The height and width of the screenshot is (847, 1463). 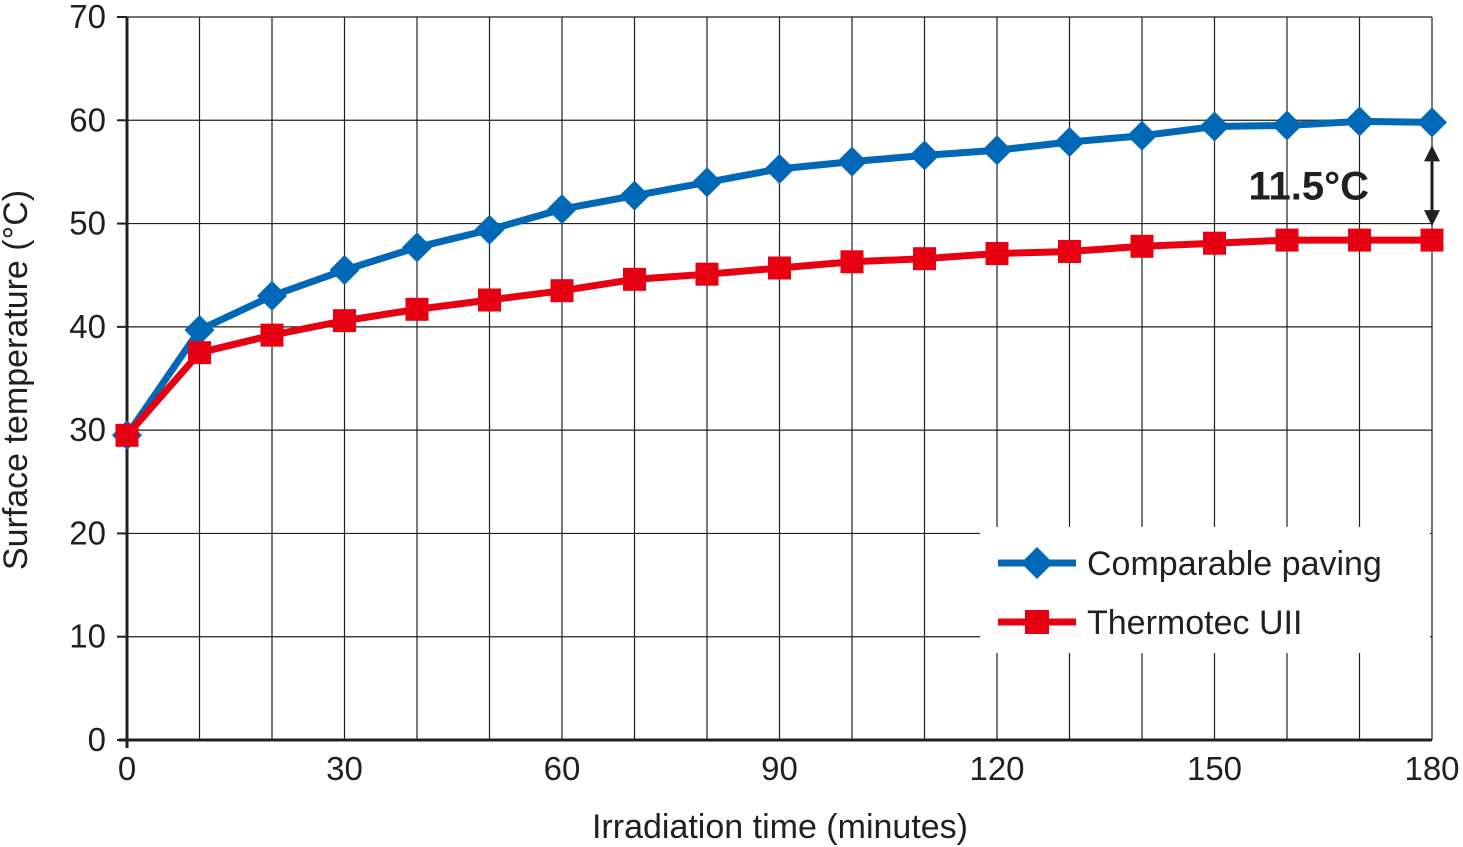 I want to click on legend-label-comparable: Comparable paving, so click(x=1234, y=564).